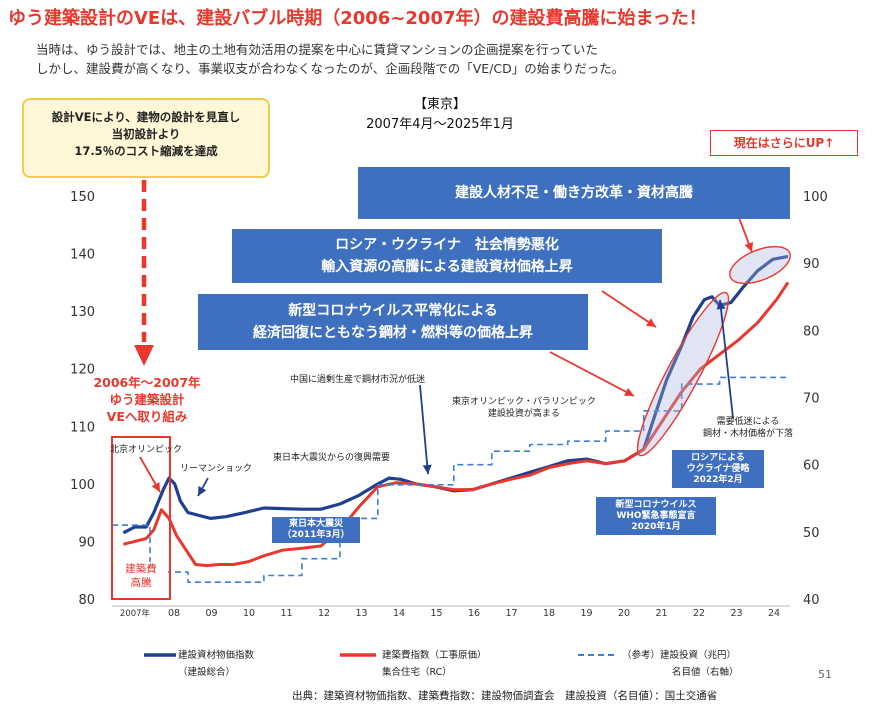 This screenshot has width=872, height=709. What do you see at coordinates (705, 672) in the screenshot?
I see `legend-invest-sub: 名目値（右軸）` at bounding box center [705, 672].